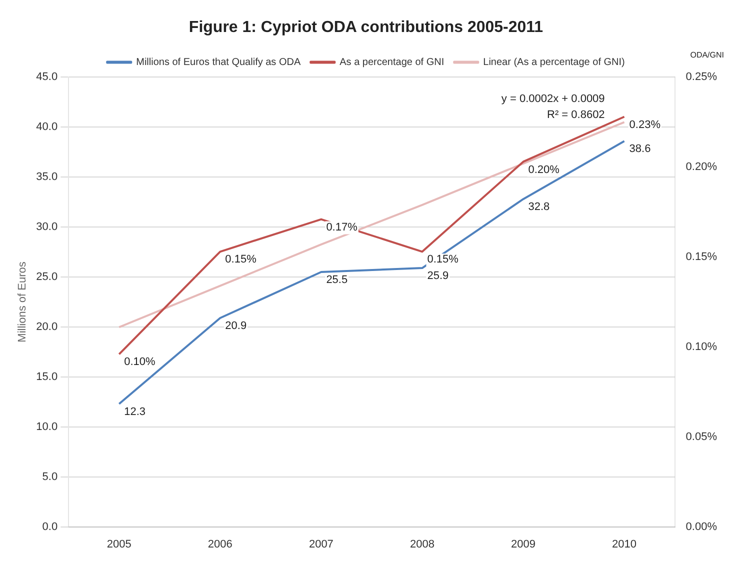  Describe the element at coordinates (47, 177) in the screenshot. I see `y-tick-label: 35.0` at that location.